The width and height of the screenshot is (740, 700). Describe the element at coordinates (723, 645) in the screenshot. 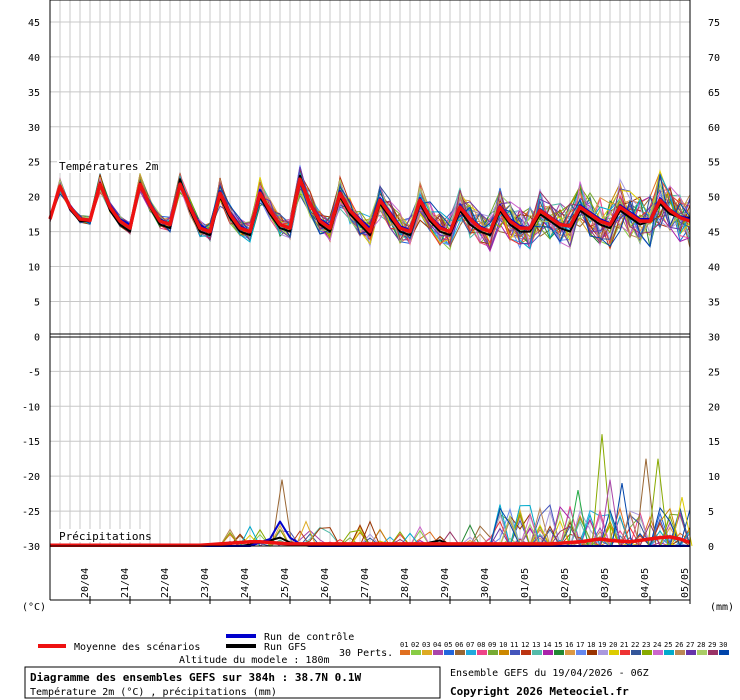

I see `pert-number: 30` at that location.